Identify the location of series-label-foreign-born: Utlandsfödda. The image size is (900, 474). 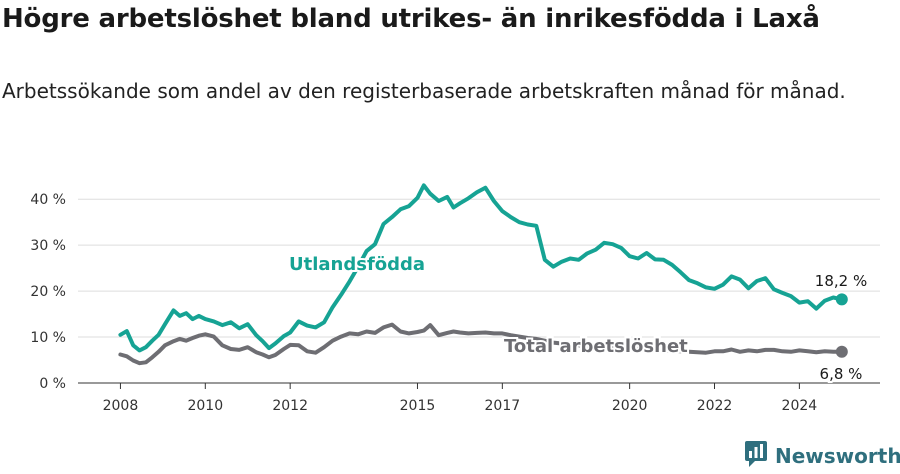
(357, 264).